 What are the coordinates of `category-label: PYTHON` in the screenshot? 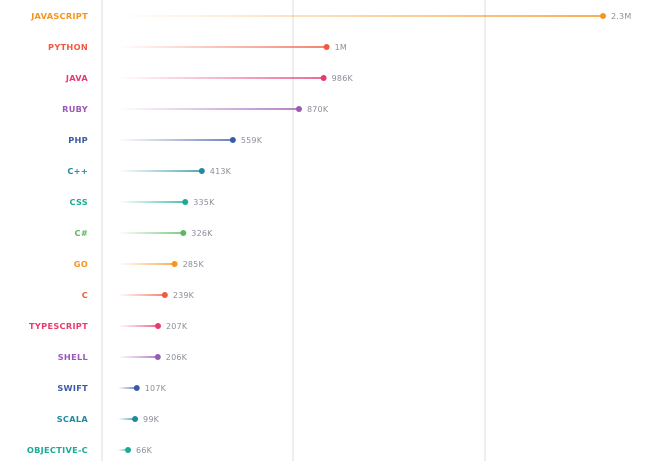 It's located at (68, 47).